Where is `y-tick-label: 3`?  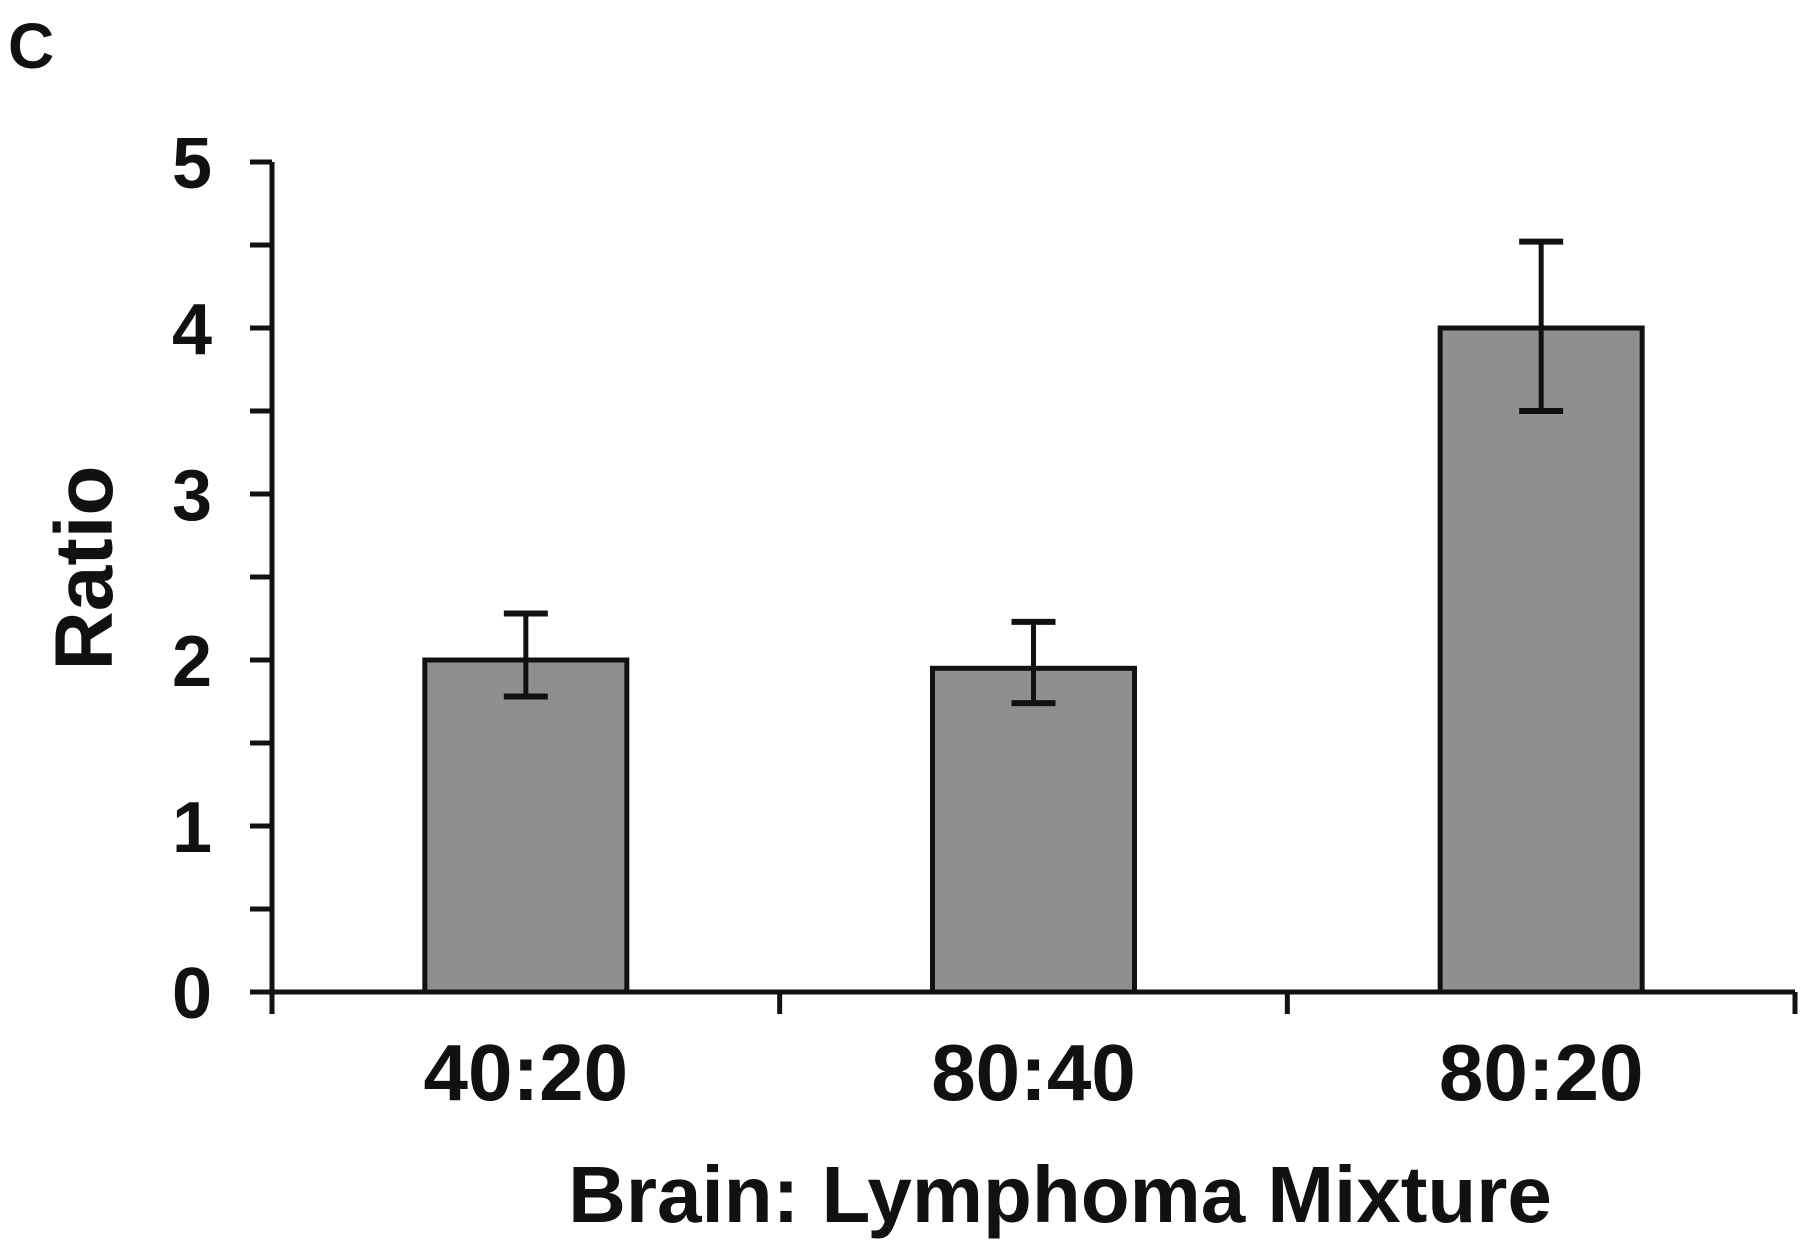
y-tick-label: 3 is located at coordinates (192, 496).